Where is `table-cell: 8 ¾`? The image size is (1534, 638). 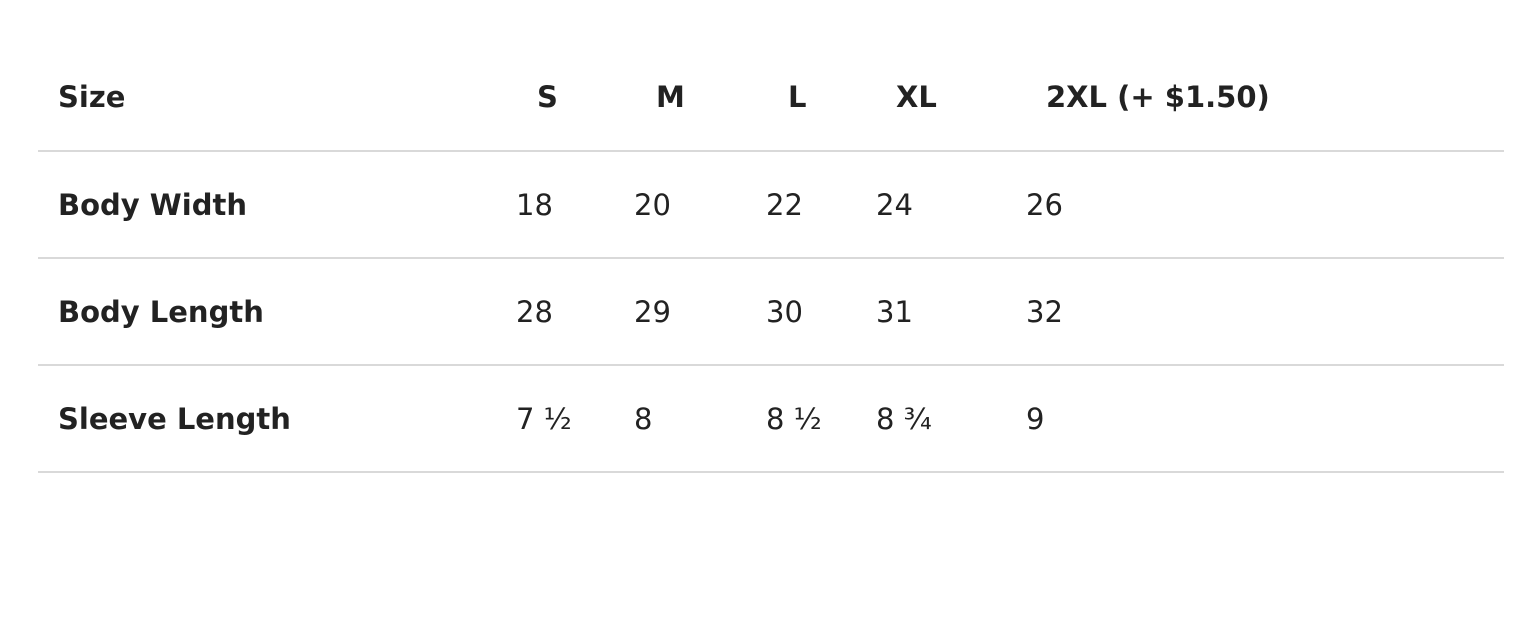
table-cell: 8 ¾ is located at coordinates (904, 418).